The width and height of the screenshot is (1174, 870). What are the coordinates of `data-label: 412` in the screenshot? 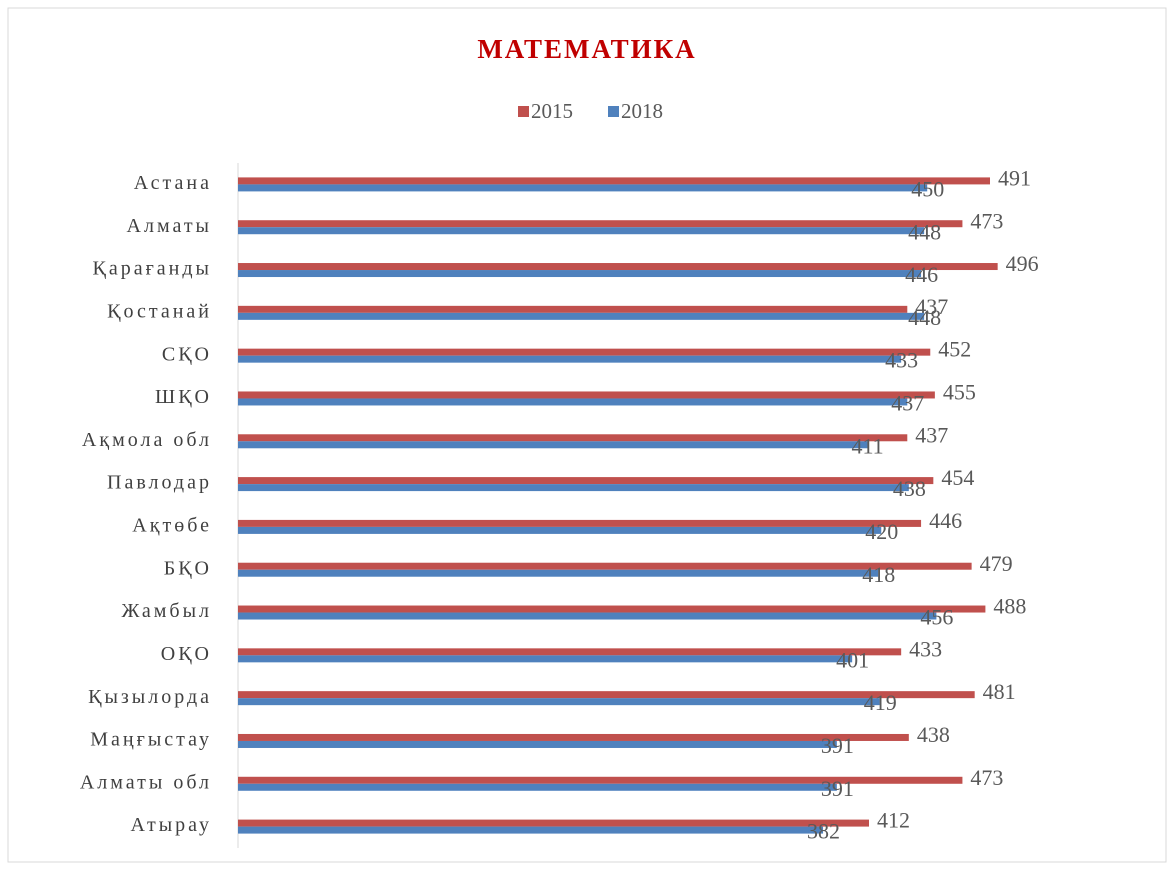 It's located at (893, 820).